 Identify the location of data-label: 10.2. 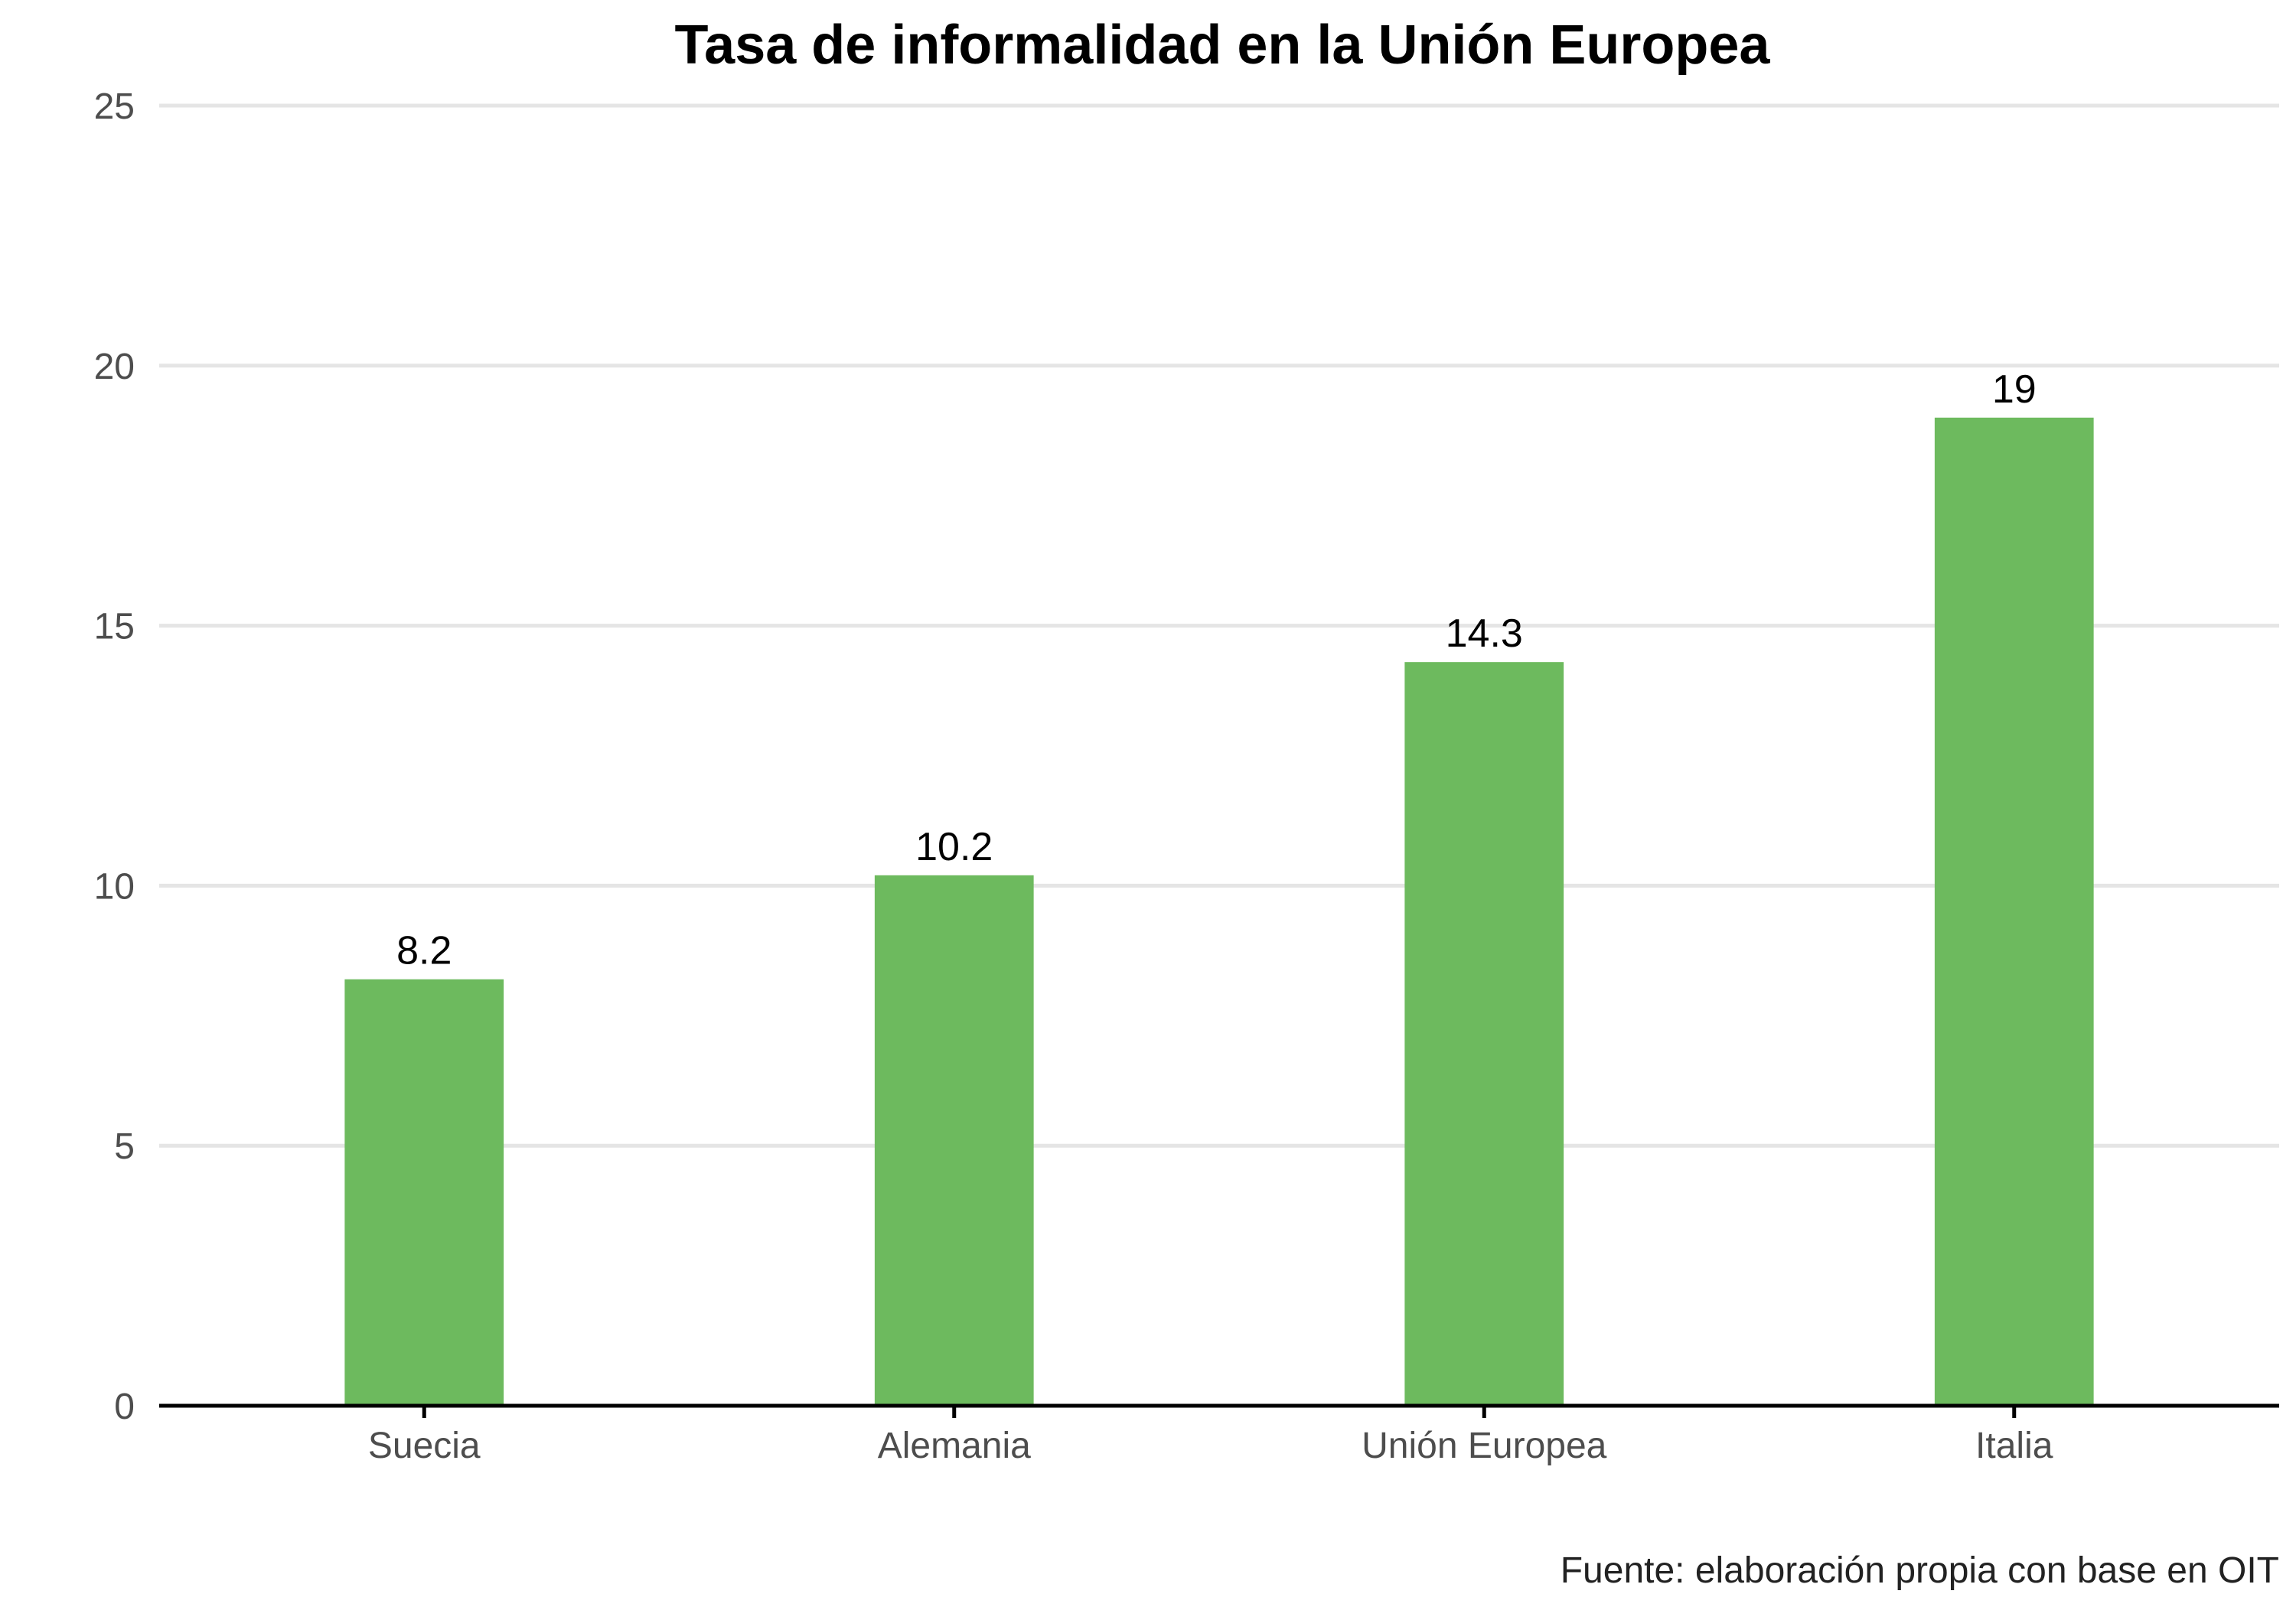
(954, 847).